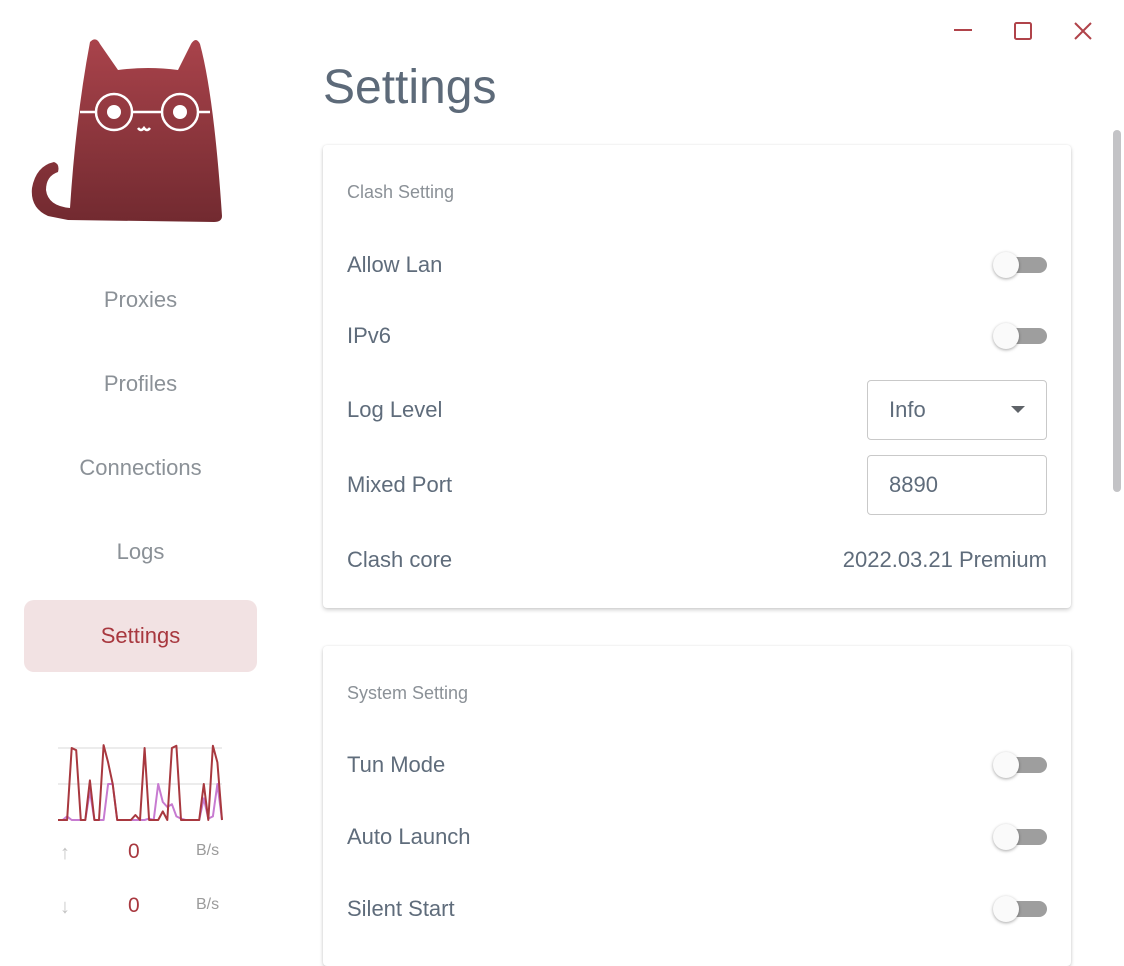  I want to click on download-speed: ↓ 0 B/s, so click(142, 909).